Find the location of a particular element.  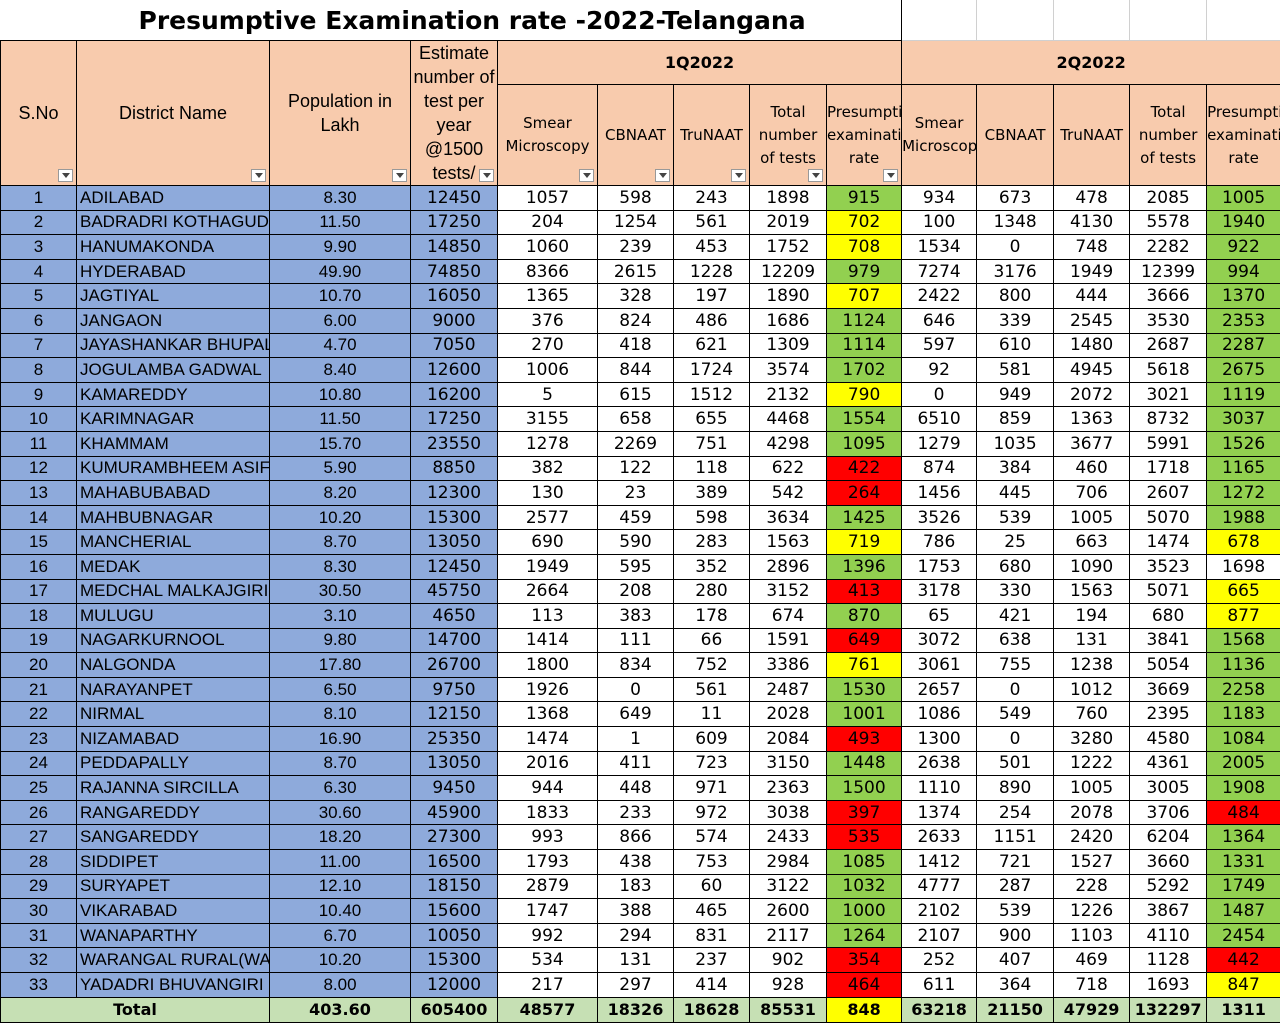

q1-rate-cell: 1500 is located at coordinates (864, 788).